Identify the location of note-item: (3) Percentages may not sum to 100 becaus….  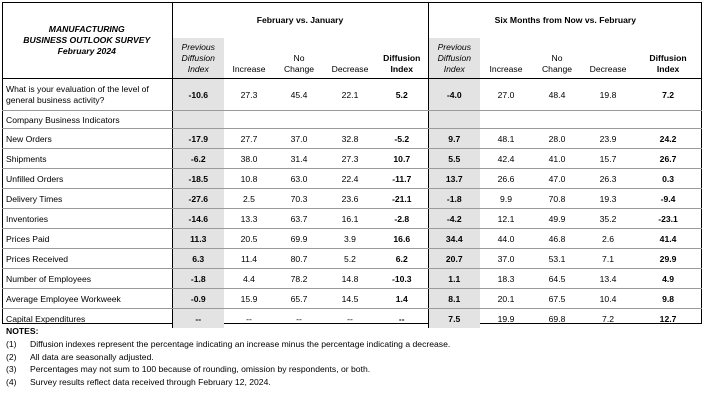
(228, 369).